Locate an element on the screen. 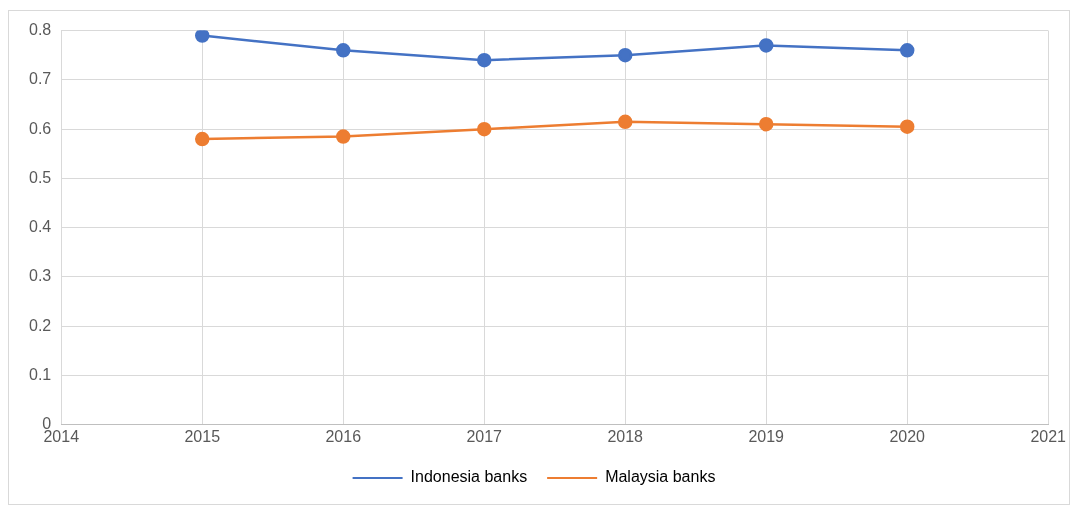  y-tick-label: 0.3 is located at coordinates (40, 276).